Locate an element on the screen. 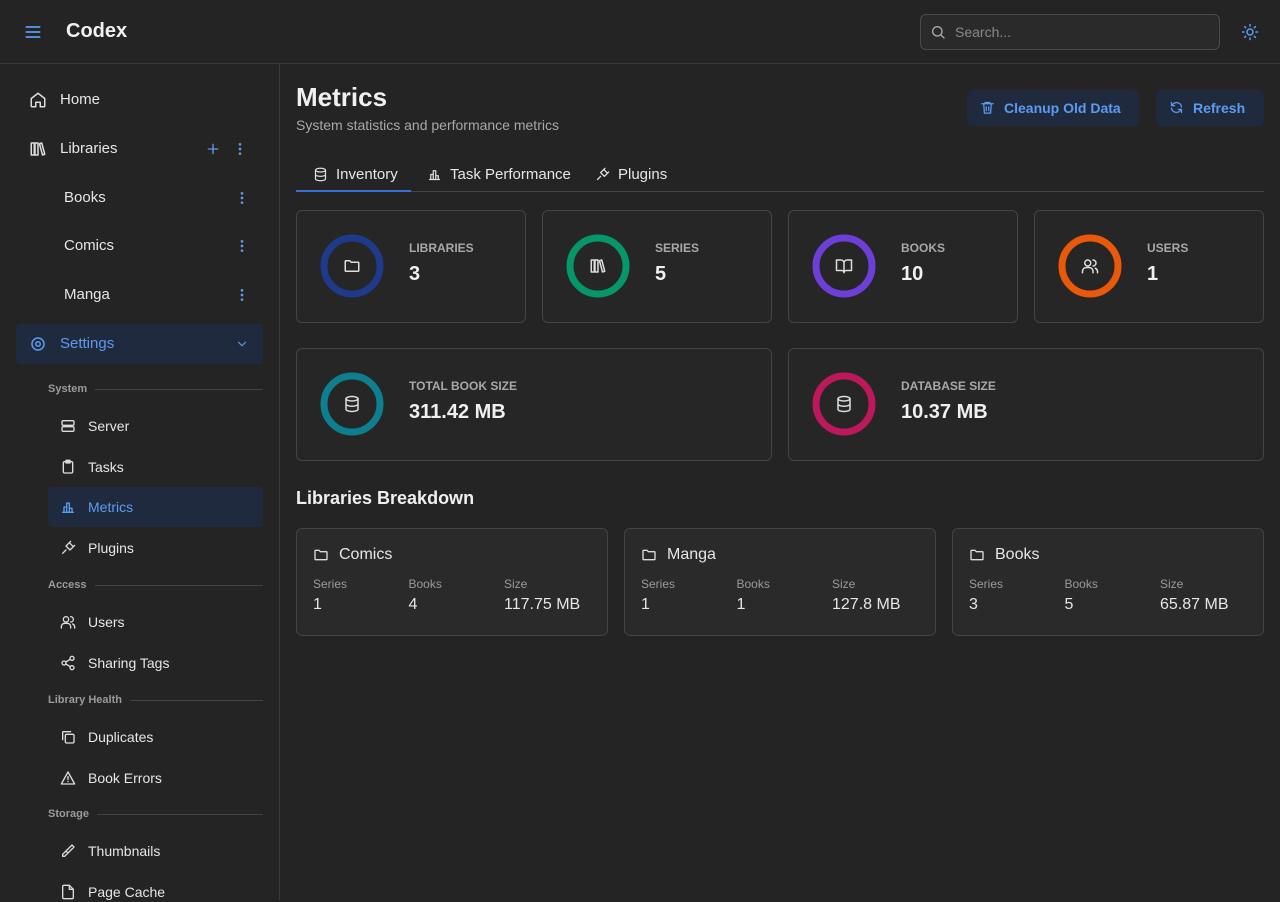 Image resolution: width=1280 pixels, height=902 pixels. settings-link: Duplicates is located at coordinates (121, 737).